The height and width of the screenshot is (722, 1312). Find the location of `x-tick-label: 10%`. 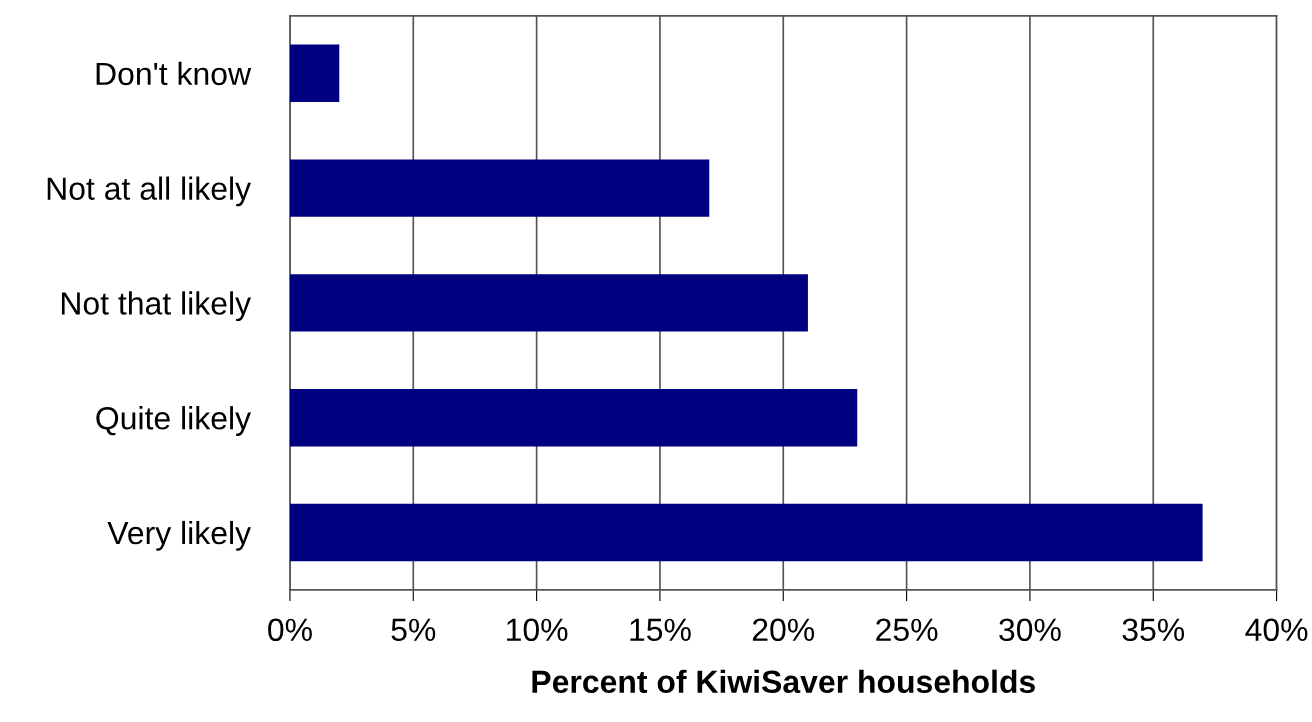

x-tick-label: 10% is located at coordinates (537, 630).